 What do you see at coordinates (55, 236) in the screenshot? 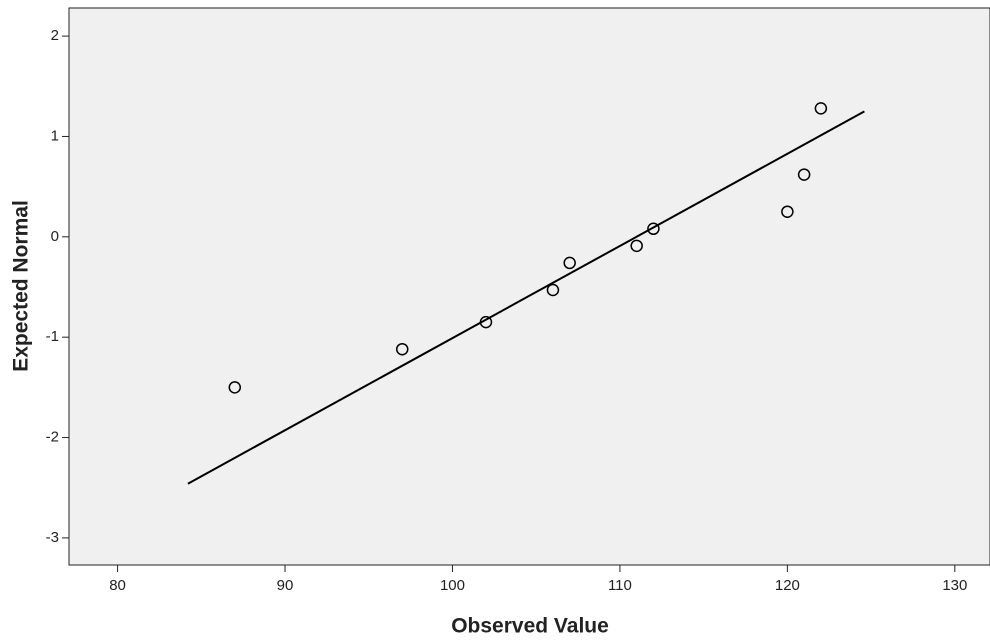
I see `y-tick-label: 0` at bounding box center [55, 236].